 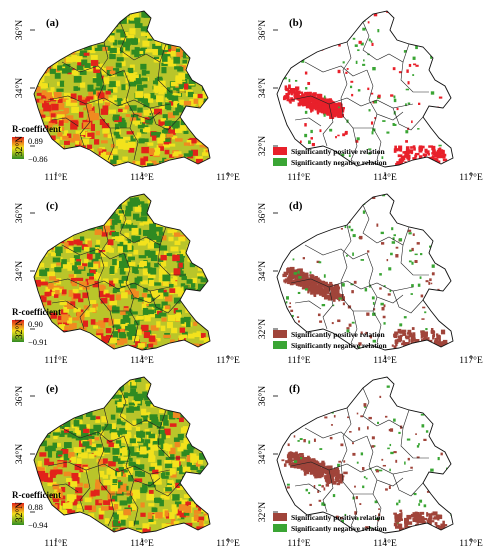 I want to click on colorbar-legend: R-coefficient 0.90 −0.91, so click(x=36, y=327).